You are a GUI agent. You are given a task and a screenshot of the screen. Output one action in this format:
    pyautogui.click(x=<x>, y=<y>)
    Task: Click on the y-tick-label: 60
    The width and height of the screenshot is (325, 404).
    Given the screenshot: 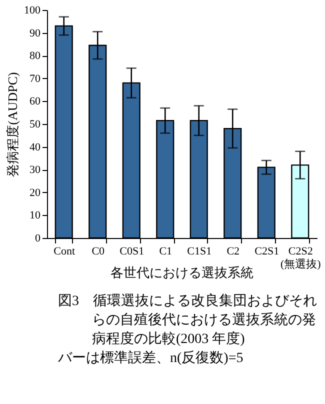 What is the action you would take?
    pyautogui.click(x=35, y=102)
    